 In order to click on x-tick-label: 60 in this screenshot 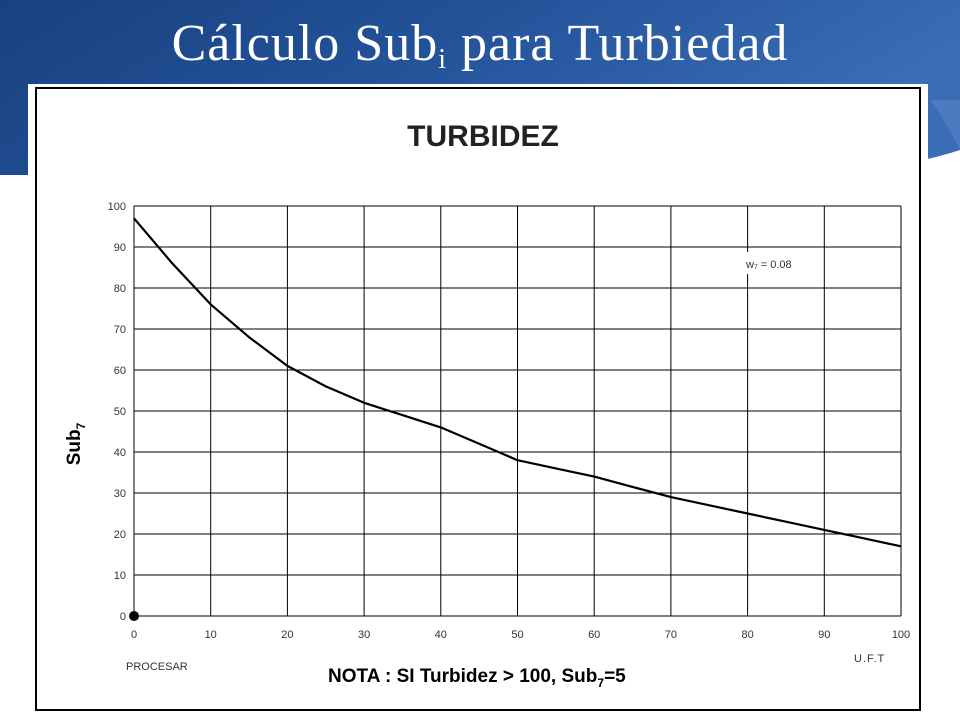, I will do `click(594, 635)`.